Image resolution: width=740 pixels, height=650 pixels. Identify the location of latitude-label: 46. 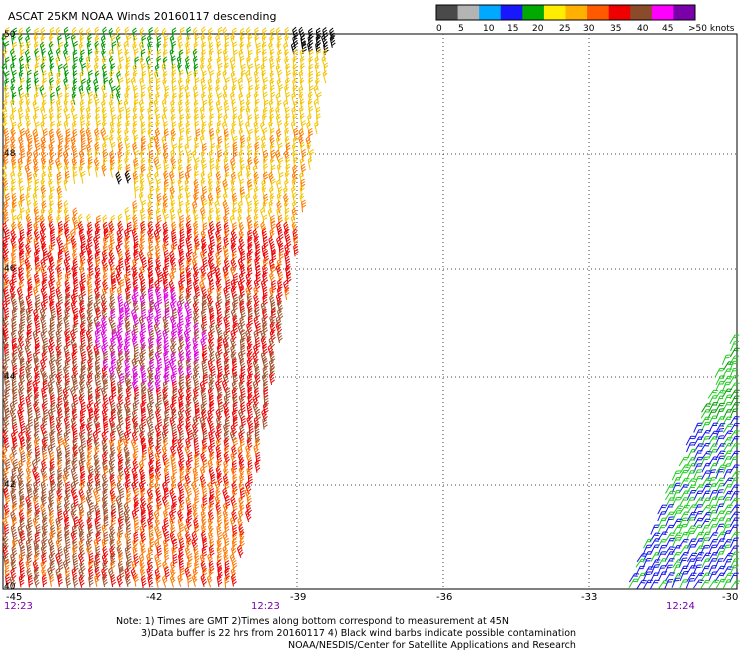
(10, 269).